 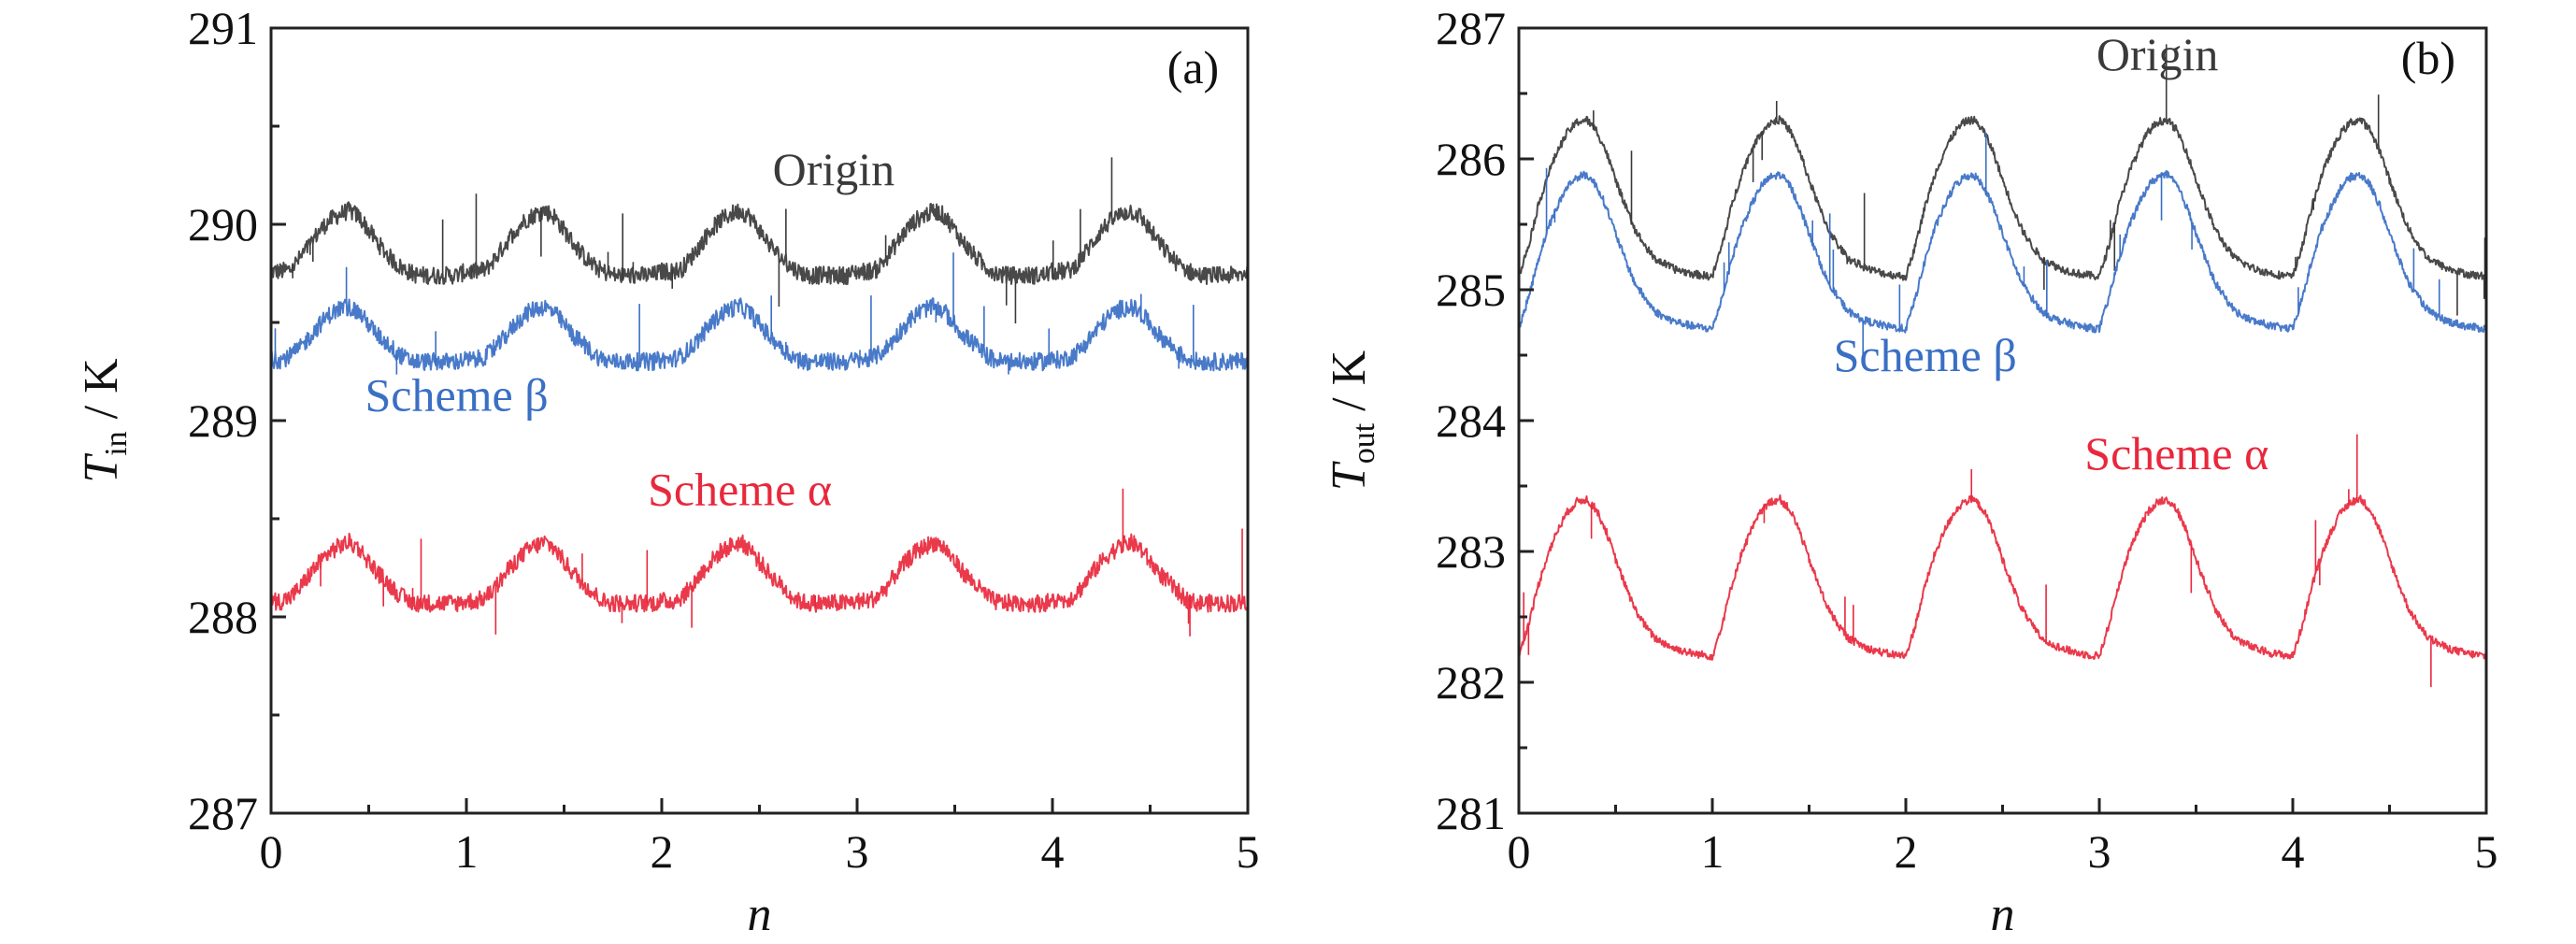 I want to click on y-tick-label: 288, so click(x=223, y=617).